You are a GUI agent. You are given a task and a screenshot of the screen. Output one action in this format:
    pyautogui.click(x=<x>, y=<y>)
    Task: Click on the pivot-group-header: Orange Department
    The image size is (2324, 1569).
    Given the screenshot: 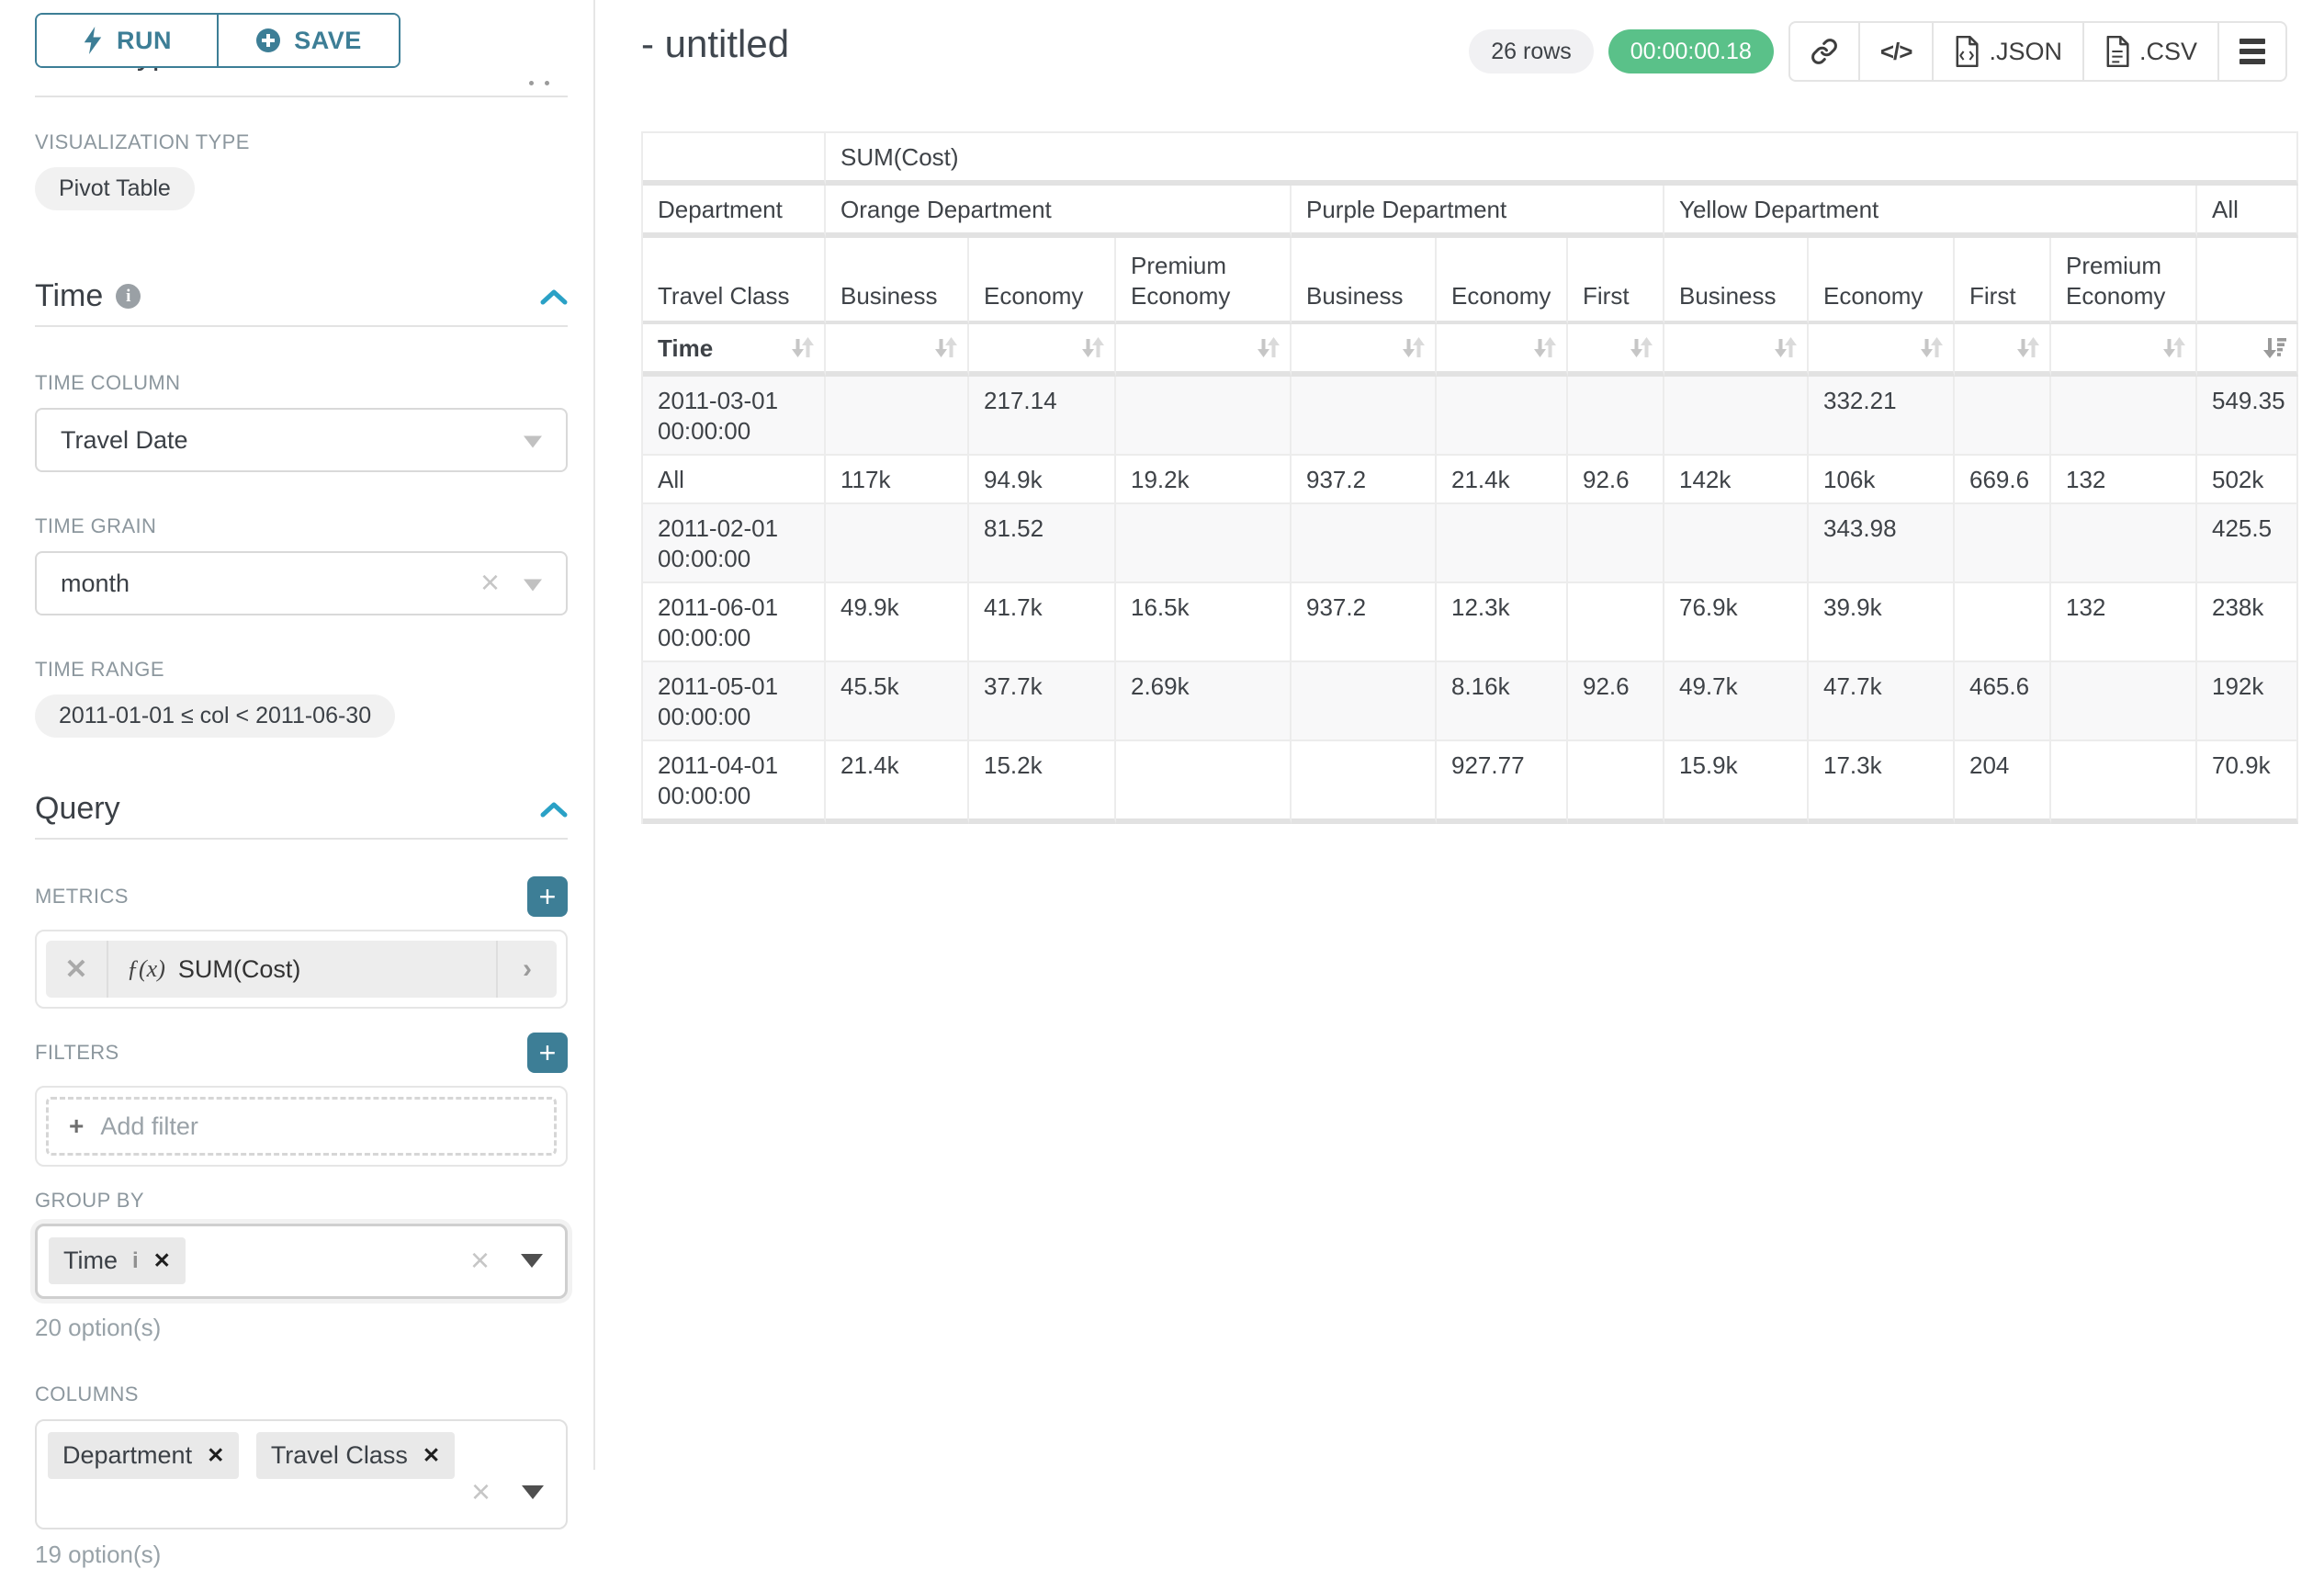 What is the action you would take?
    pyautogui.click(x=1059, y=212)
    